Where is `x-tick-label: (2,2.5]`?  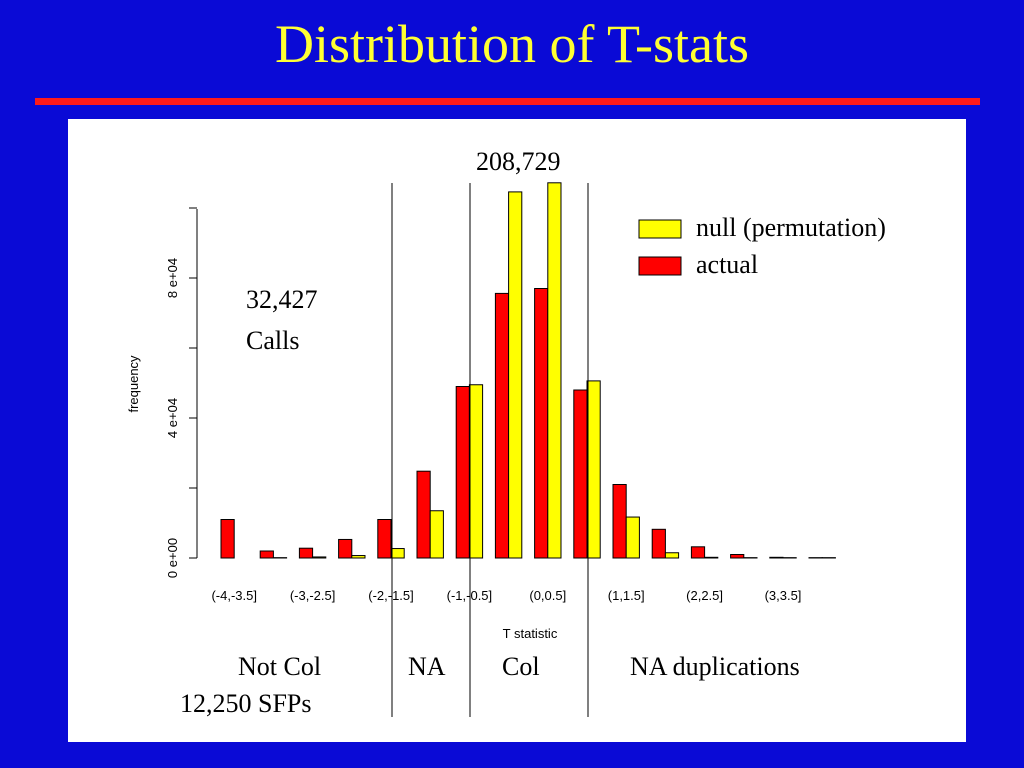 x-tick-label: (2,2.5] is located at coordinates (704, 595).